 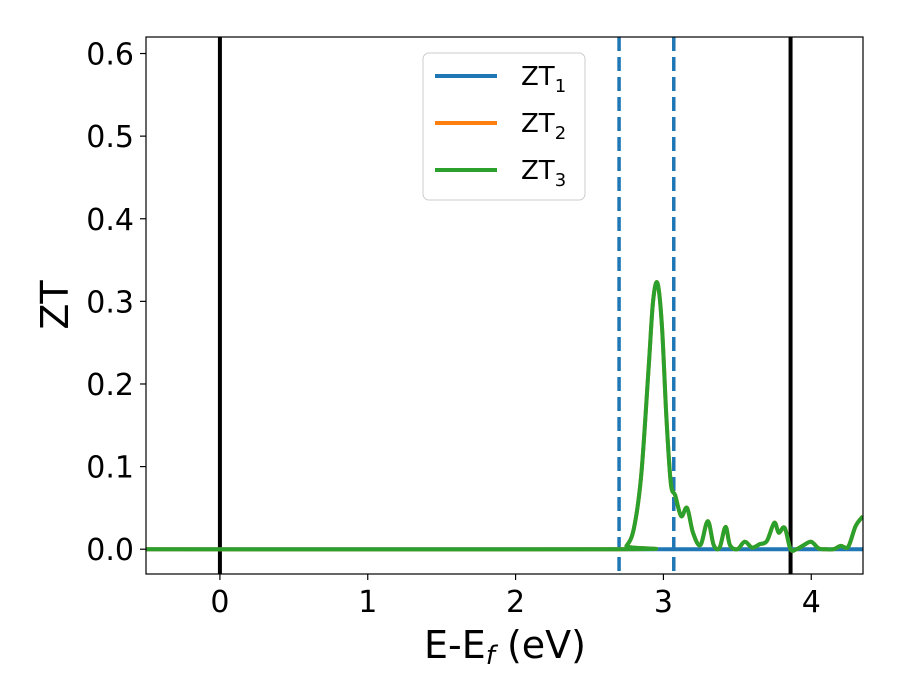 I want to click on y-tick-label: 0.6, so click(x=110, y=55).